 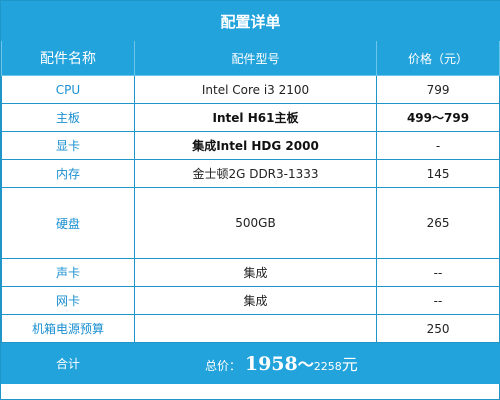 I want to click on header-part-model: 配件型号, so click(x=255, y=58).